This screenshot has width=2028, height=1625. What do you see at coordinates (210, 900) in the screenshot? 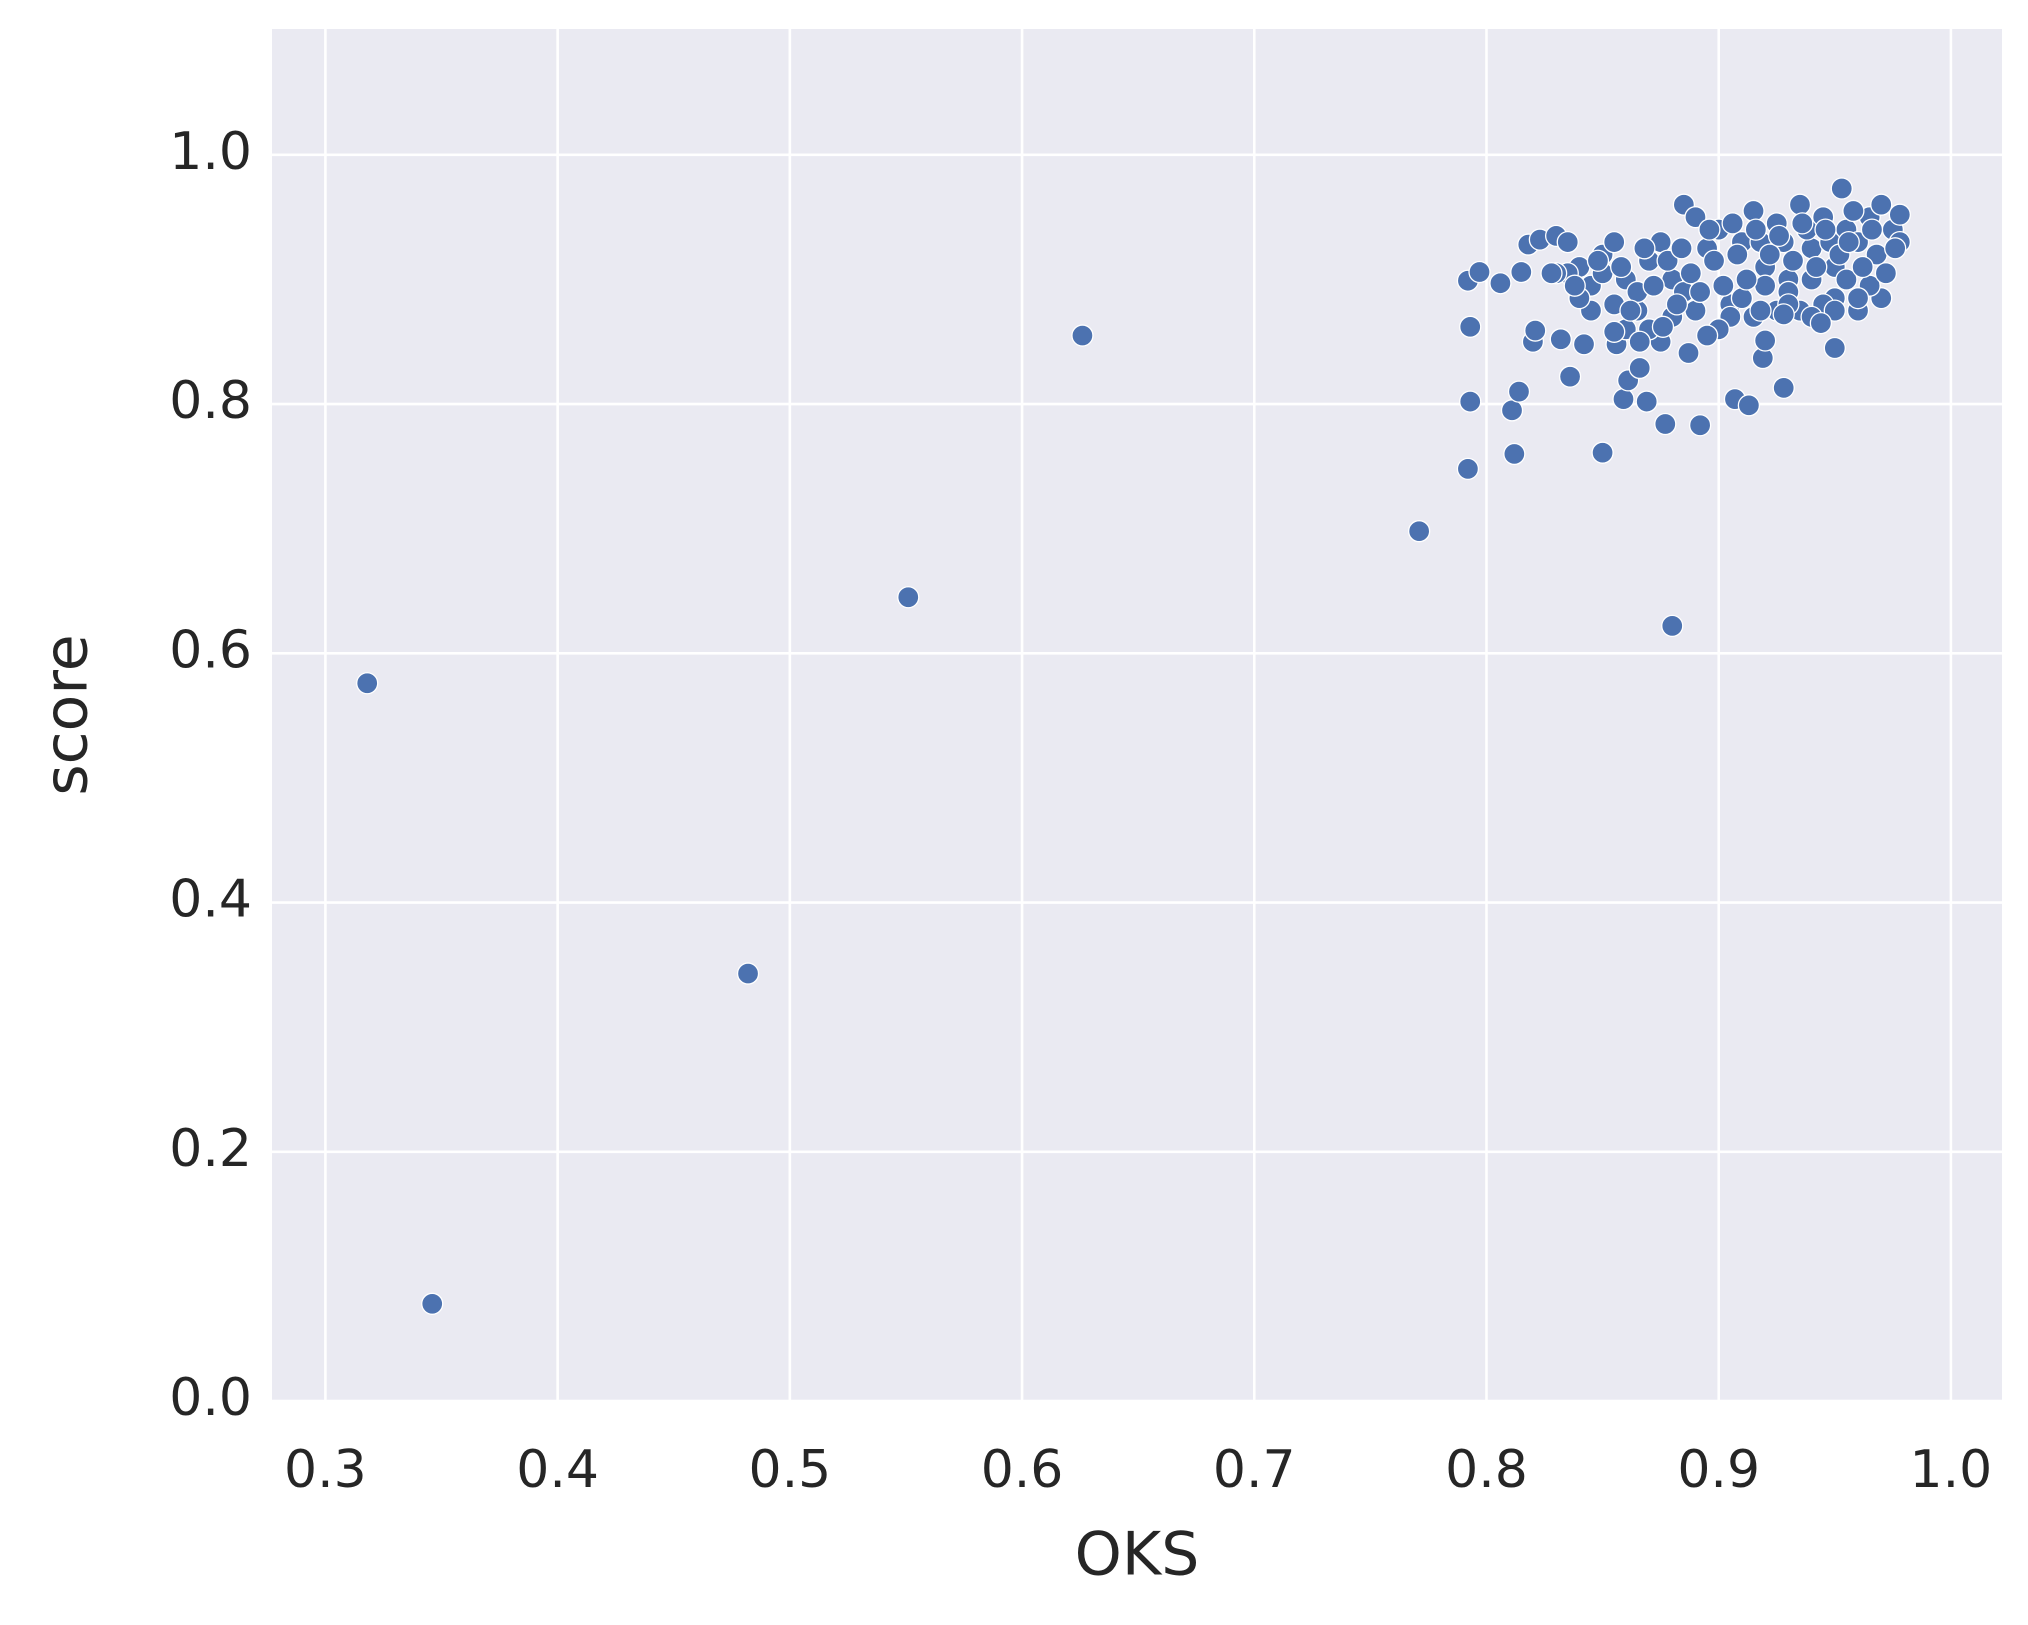
I see `y-tick-label: 0.4` at bounding box center [210, 900].